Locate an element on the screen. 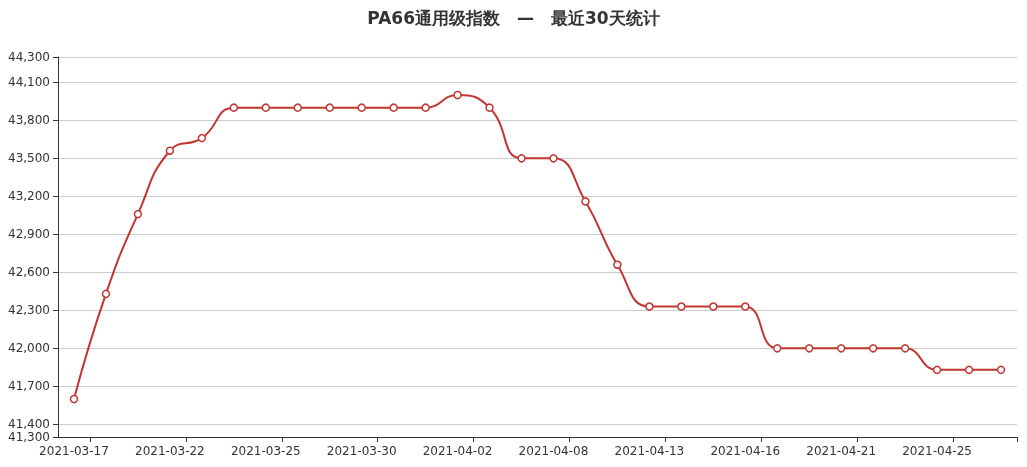 This screenshot has height=467, width=1027. y-tick-label: 42,000 is located at coordinates (29, 348).